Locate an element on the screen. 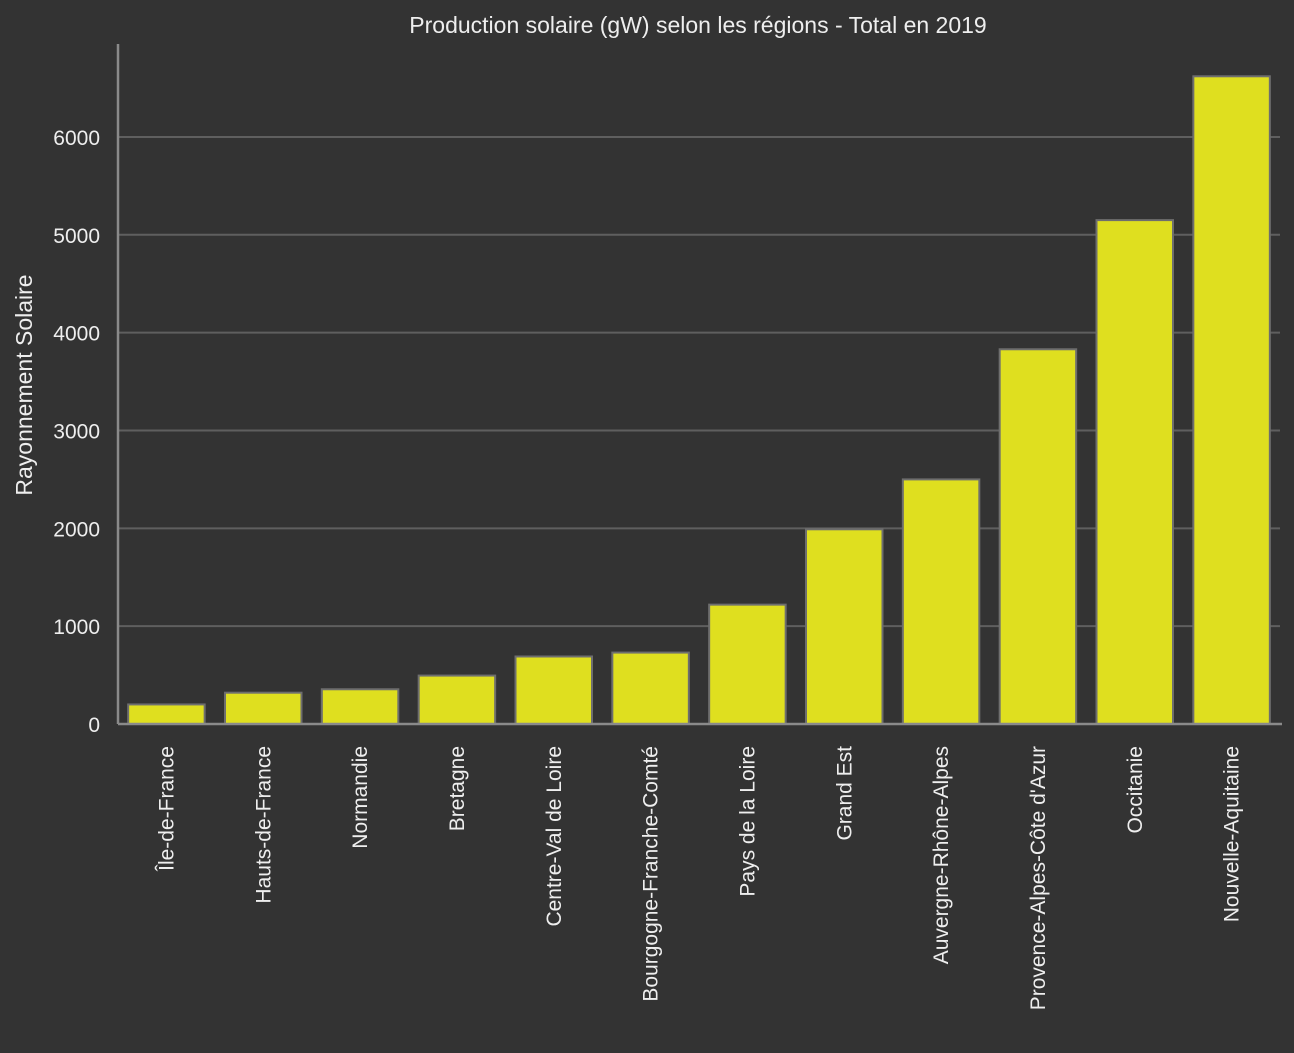 The width and height of the screenshot is (1294, 1053). y-tick-label: 6000 is located at coordinates (76, 138).